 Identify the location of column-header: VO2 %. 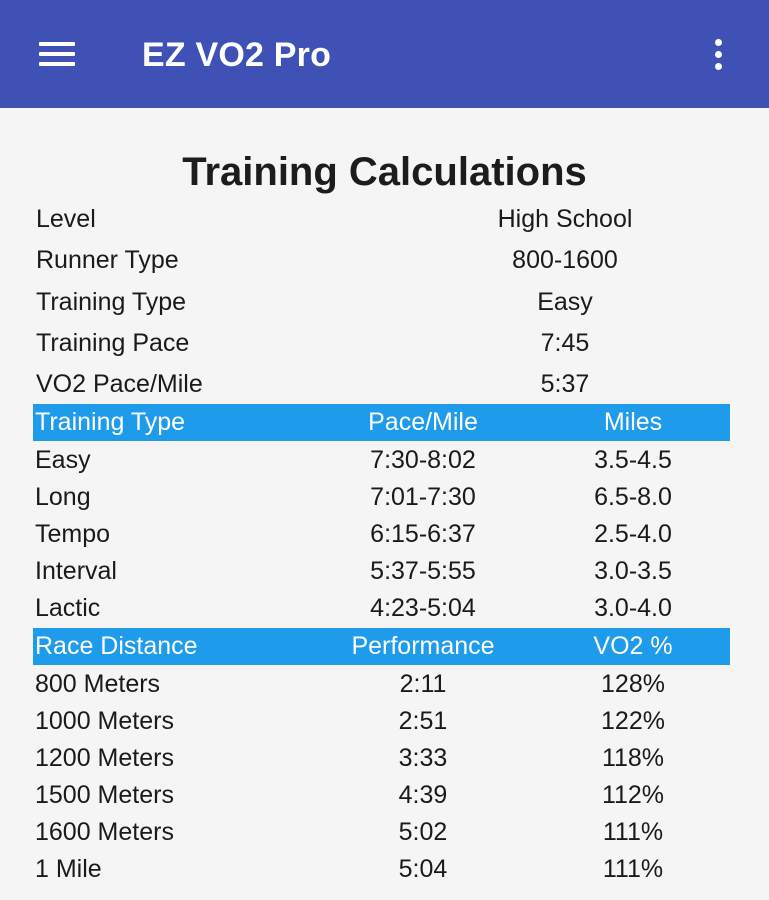
(633, 646).